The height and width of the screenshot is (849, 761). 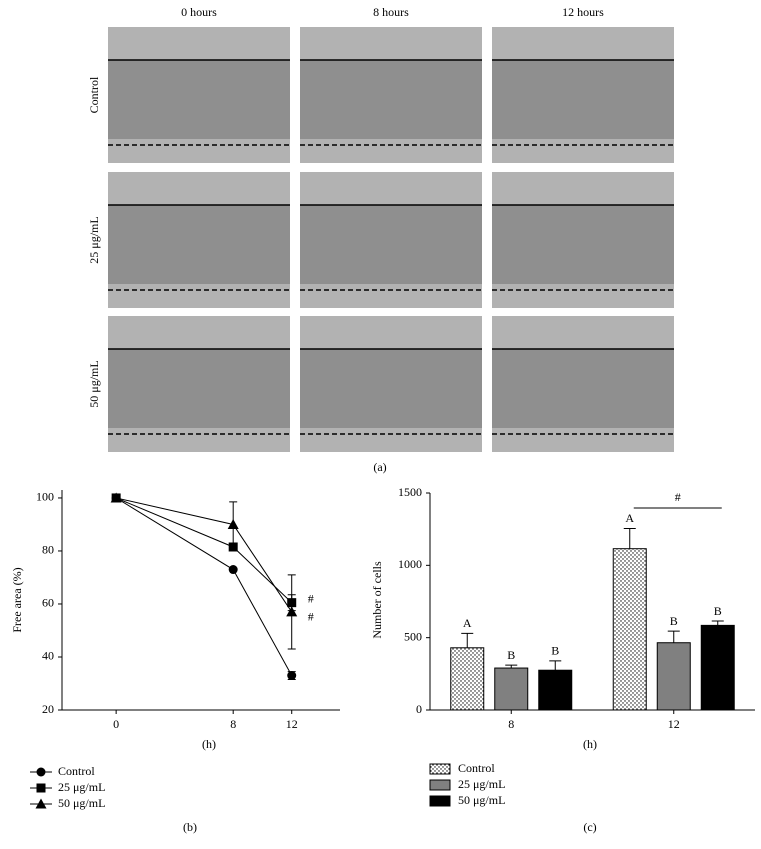 What do you see at coordinates (589, 827) in the screenshot?
I see `caption: (c)` at bounding box center [589, 827].